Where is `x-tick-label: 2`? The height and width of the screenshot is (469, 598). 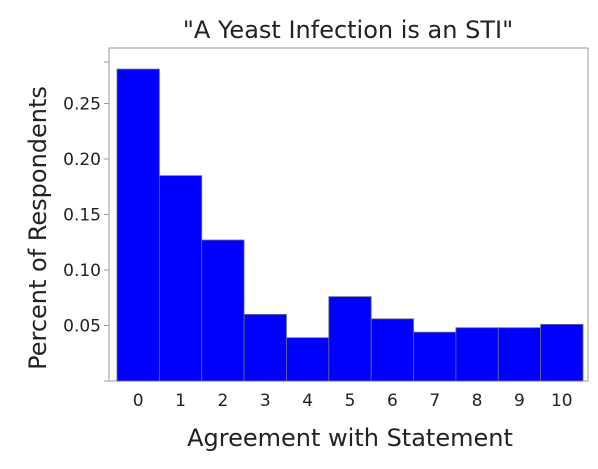 x-tick-label: 2 is located at coordinates (222, 401).